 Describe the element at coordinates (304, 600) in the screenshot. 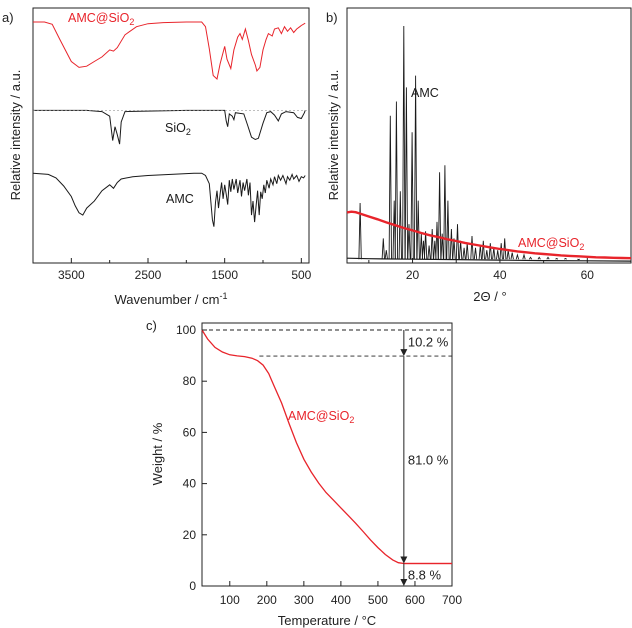

I see `x-tick-label: 300` at that location.